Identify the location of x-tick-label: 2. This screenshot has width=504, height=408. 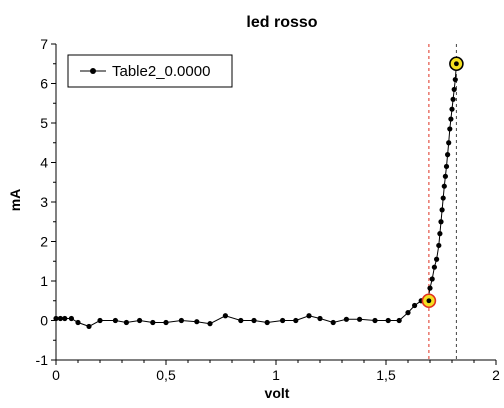
(496, 375).